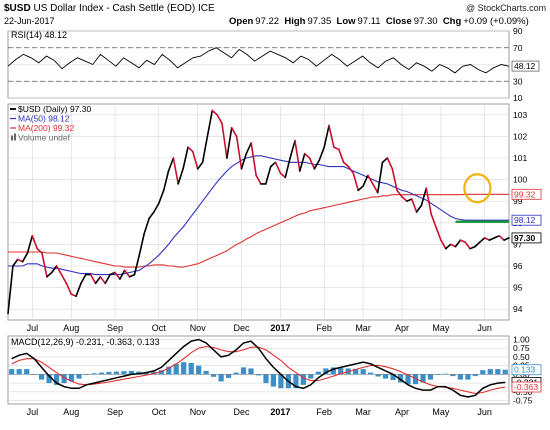 The width and height of the screenshot is (550, 430). Describe the element at coordinates (17, 8) in the screenshot. I see `symbol: $USD` at that location.